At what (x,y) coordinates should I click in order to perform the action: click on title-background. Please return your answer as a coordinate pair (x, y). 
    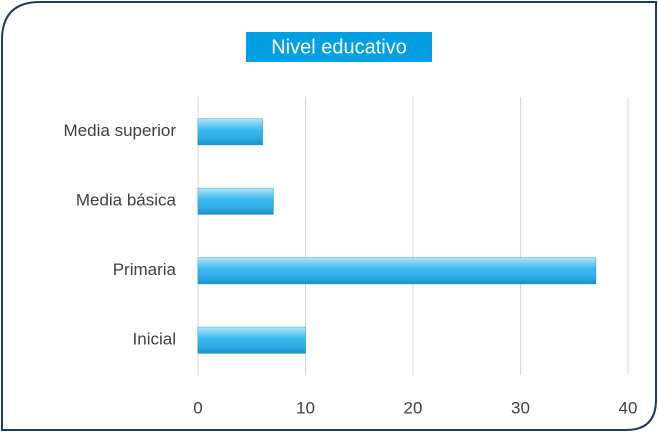
    Looking at the image, I should click on (339, 47).